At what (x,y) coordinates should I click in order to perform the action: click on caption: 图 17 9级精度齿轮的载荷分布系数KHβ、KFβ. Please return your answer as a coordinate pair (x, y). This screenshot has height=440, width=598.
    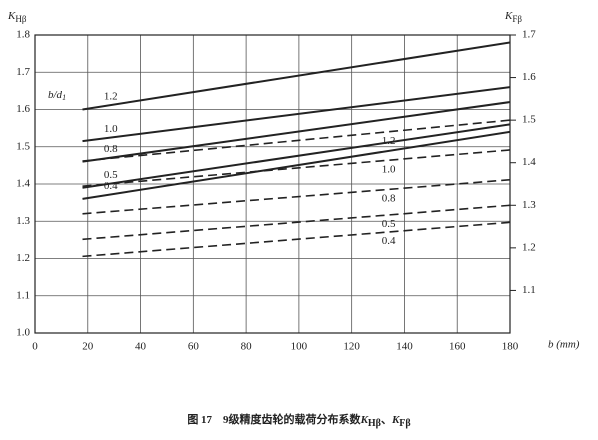
    Looking at the image, I should click on (298, 421).